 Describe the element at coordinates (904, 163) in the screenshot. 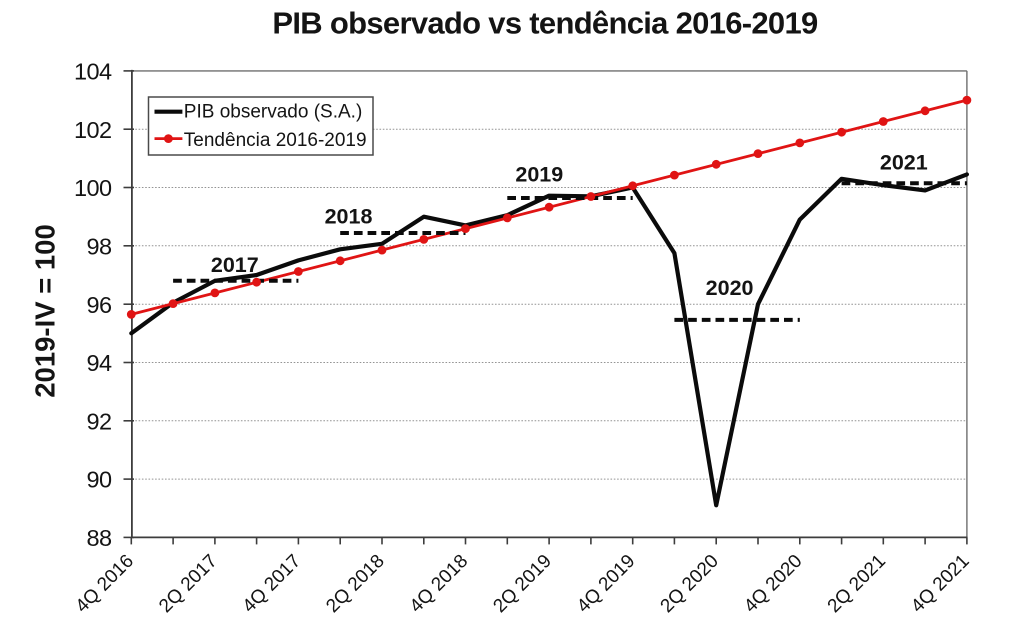

I see `svg-text: 2021` at that location.